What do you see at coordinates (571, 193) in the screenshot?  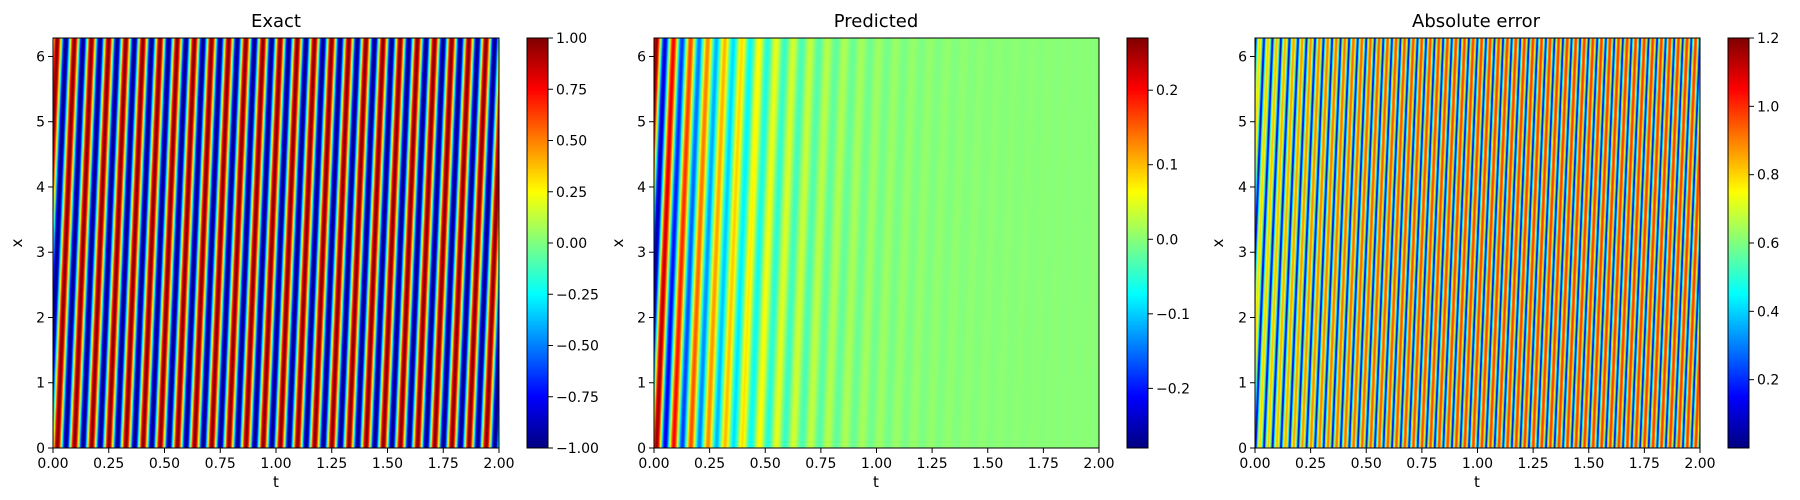 I see `colorbar-tick-label: 0.25` at bounding box center [571, 193].